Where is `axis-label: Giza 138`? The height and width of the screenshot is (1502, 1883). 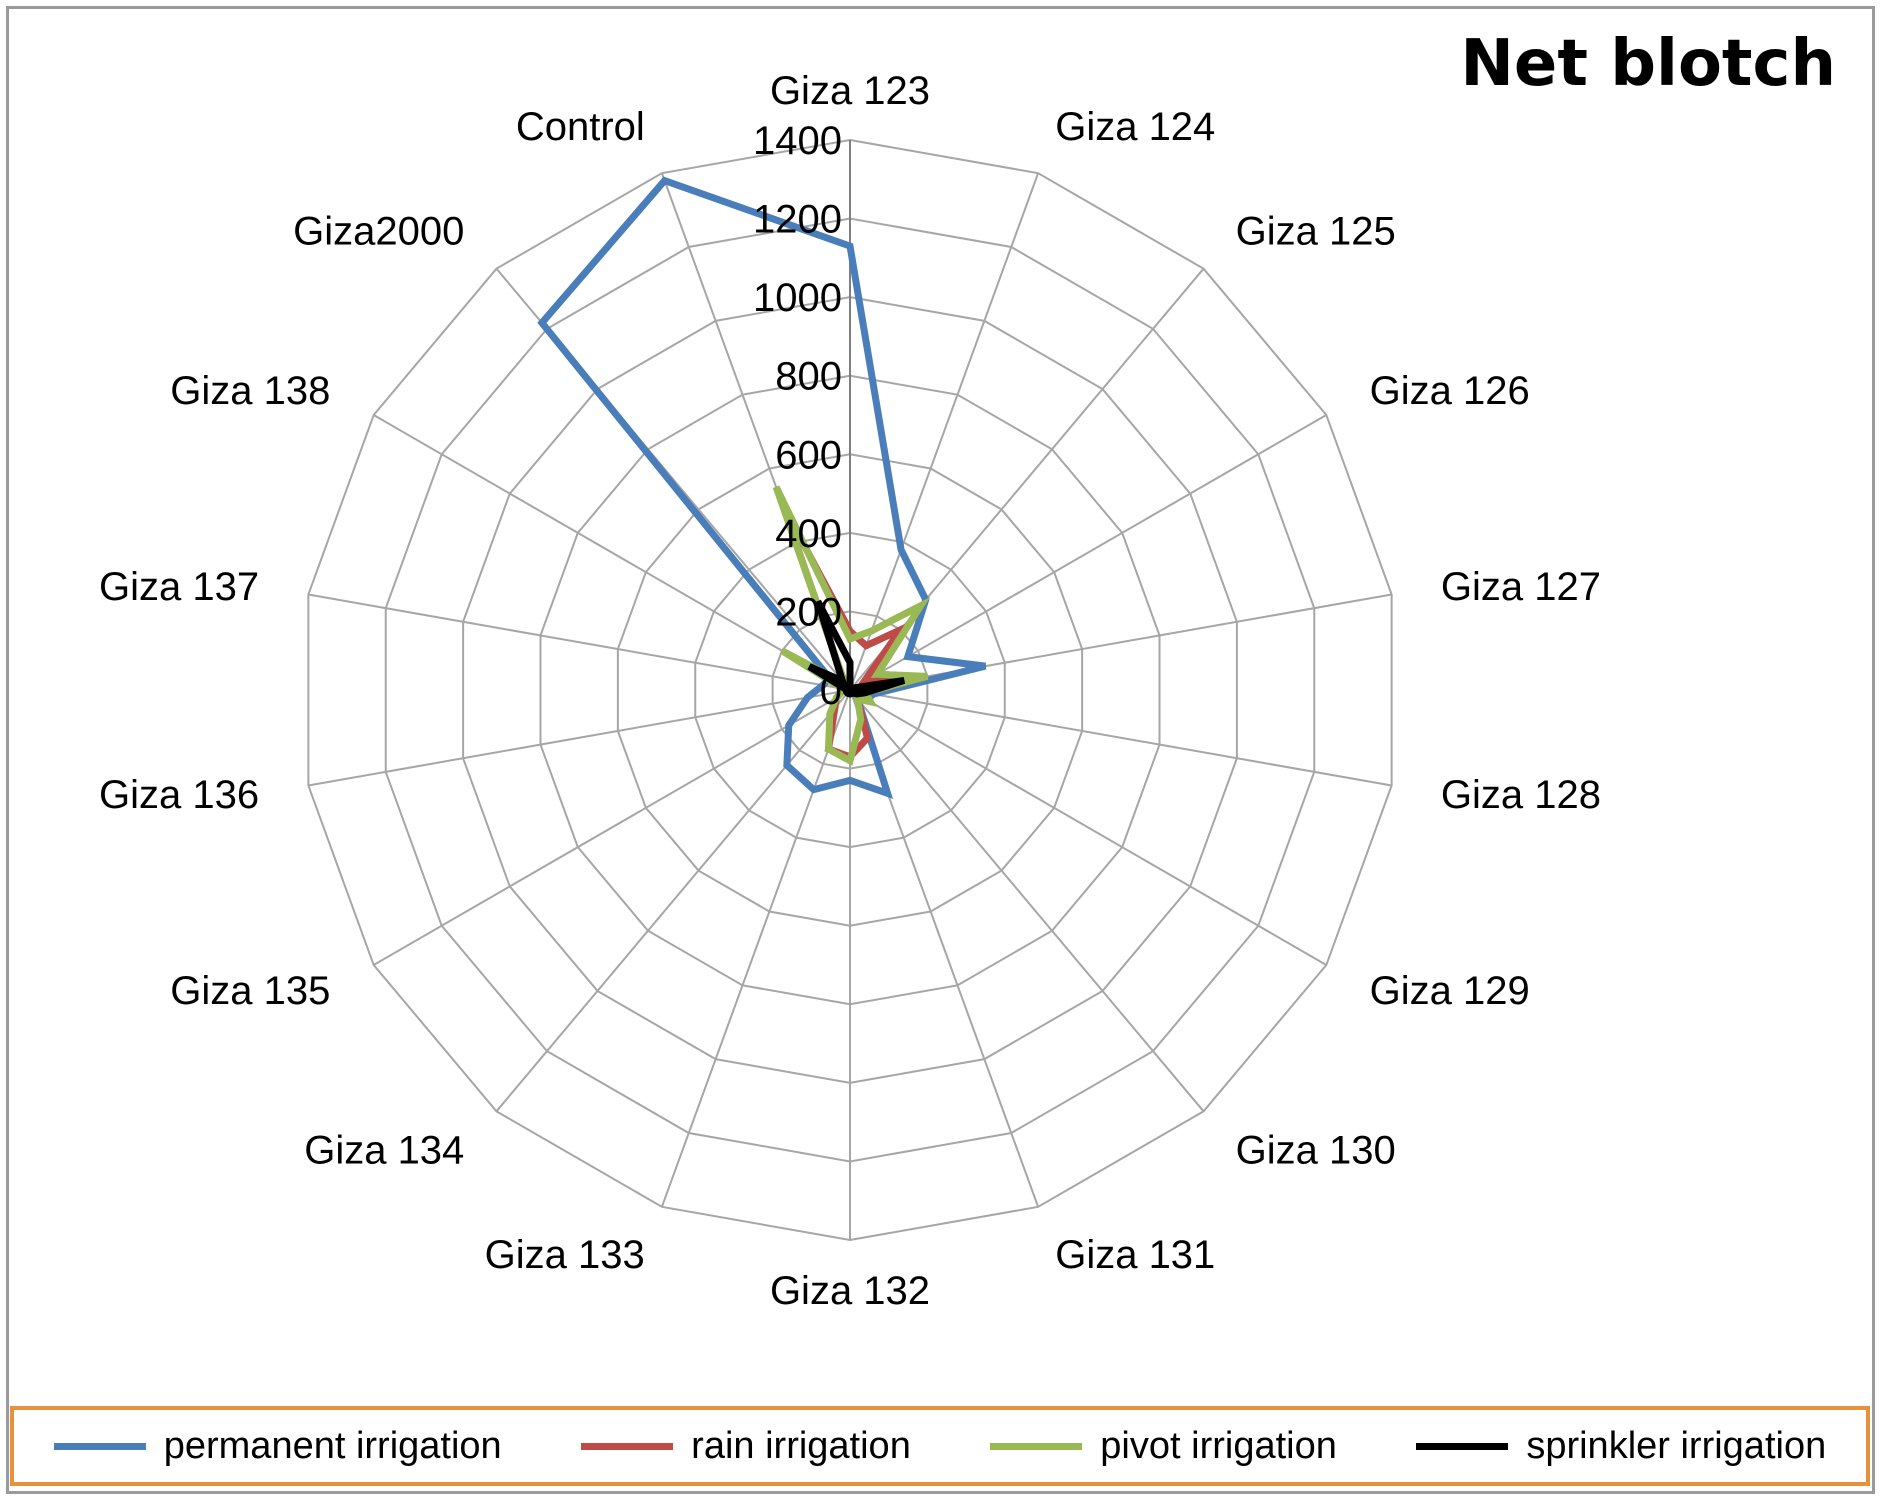
axis-label: Giza 138 is located at coordinates (250, 391).